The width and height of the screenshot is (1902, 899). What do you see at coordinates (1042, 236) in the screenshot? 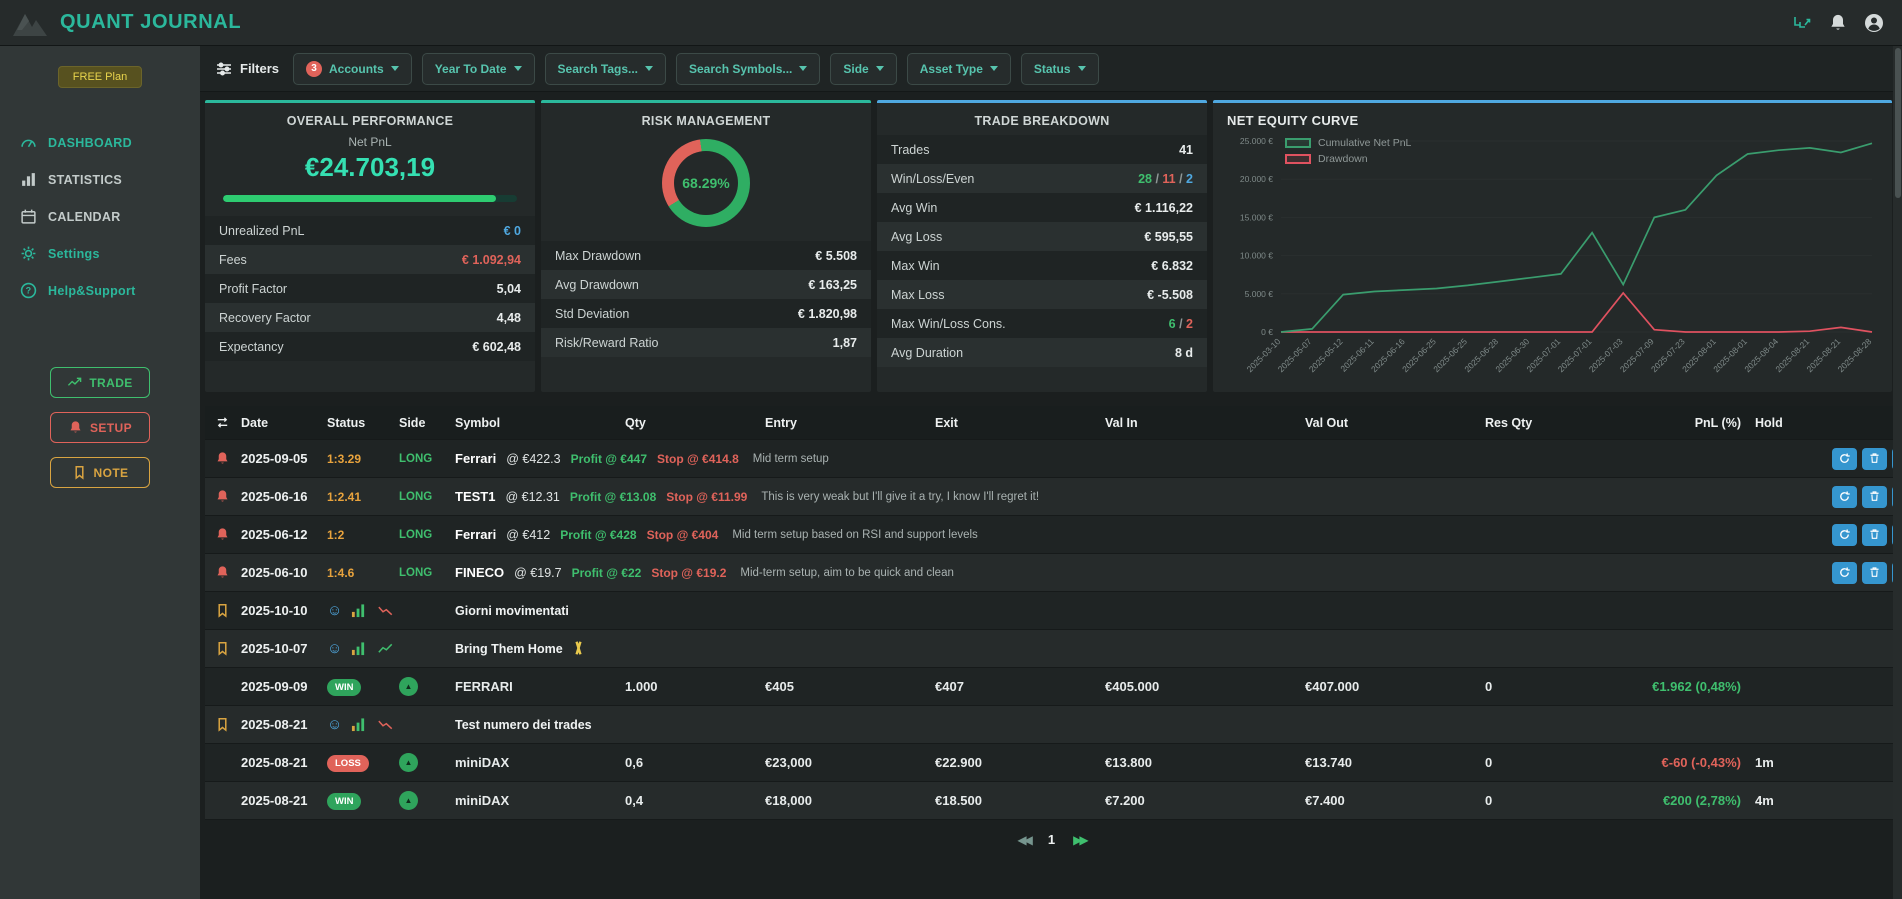
I see `stat-row-avg-loss: Avg Loss € 595,55` at bounding box center [1042, 236].